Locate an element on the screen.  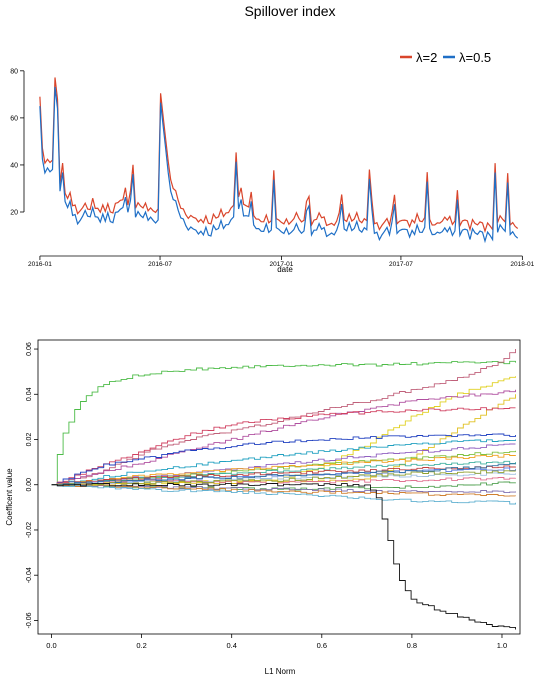
y-tick-label: -0.06 is located at coordinates (29, 620).